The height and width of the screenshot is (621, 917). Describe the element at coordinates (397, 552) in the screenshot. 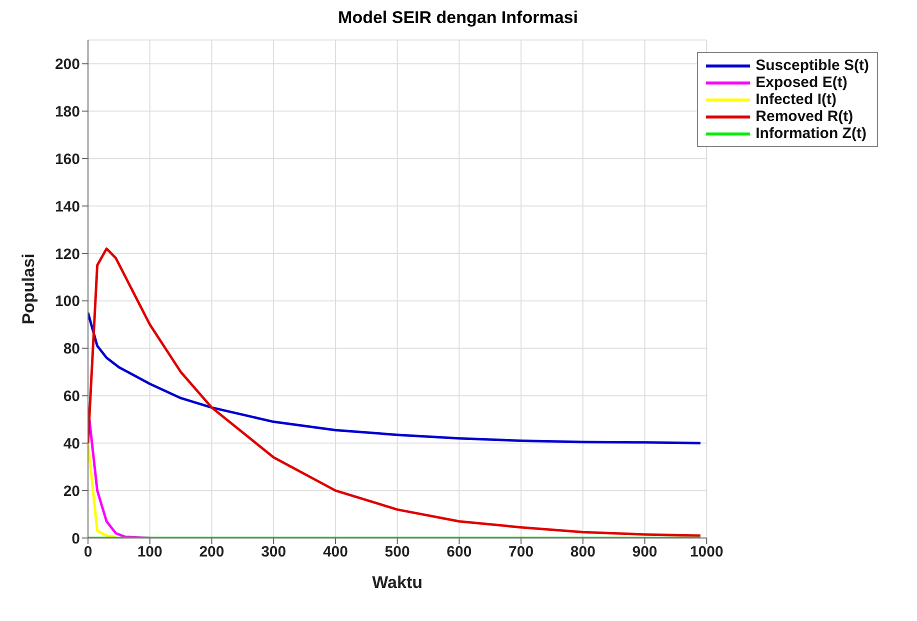

I see `x-tick-label: 500` at that location.